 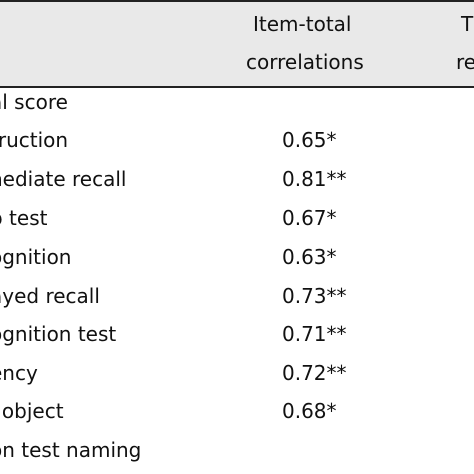 I want to click on row-value-object: 0.68*, so click(x=309, y=411).